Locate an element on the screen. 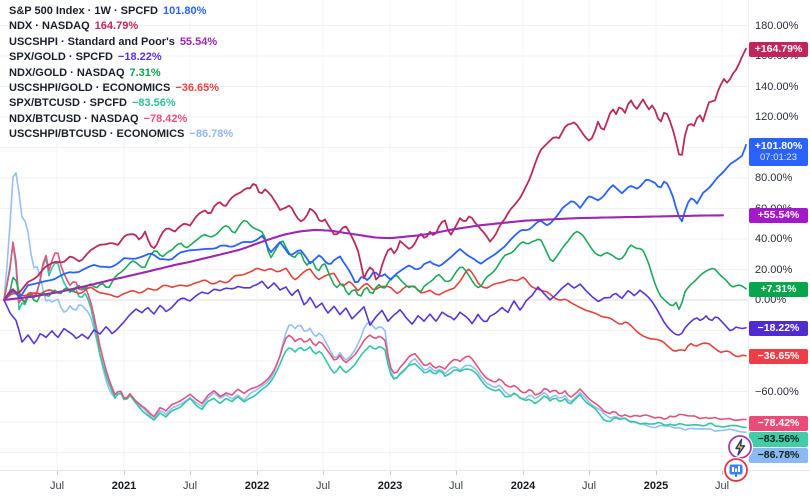 This screenshot has width=810, height=503. legend-label: NDX/GOLD · NASDAQ is located at coordinates (67, 72).